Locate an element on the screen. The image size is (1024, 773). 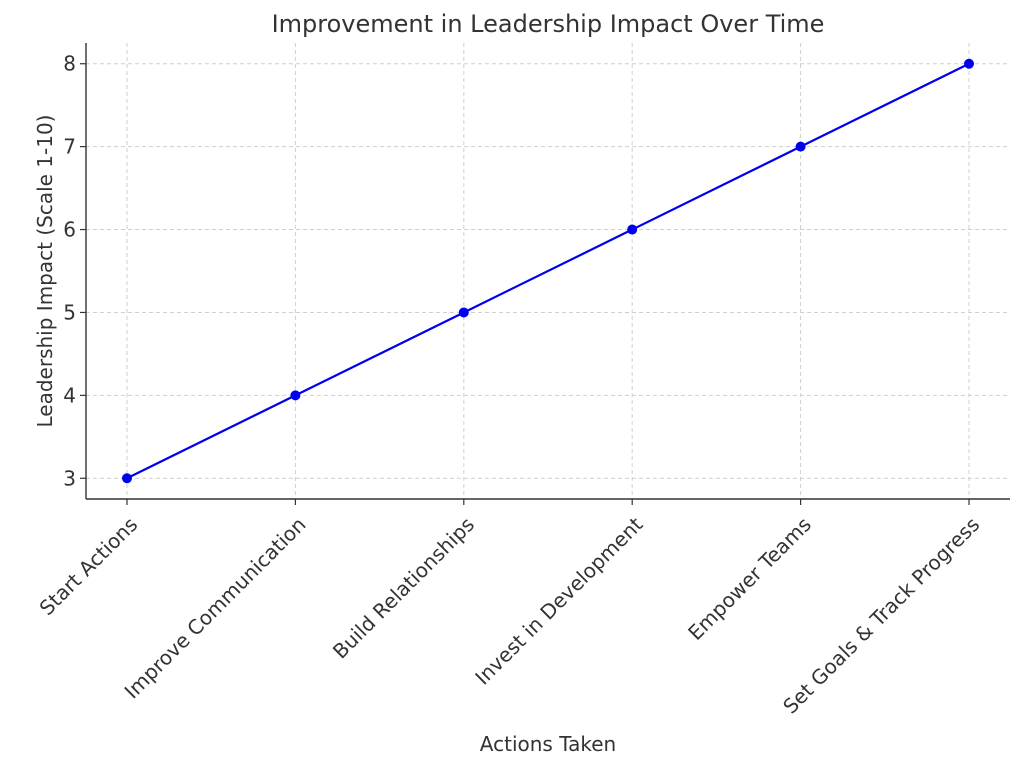
y-tick-label: 3 is located at coordinates (69, 478).